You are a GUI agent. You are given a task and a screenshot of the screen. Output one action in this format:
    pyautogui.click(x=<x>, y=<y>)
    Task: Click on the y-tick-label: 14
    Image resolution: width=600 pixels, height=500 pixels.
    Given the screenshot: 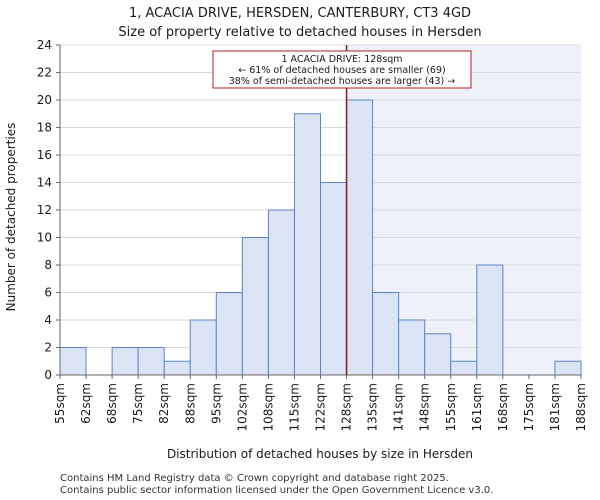 What is the action you would take?
    pyautogui.click(x=44, y=183)
    